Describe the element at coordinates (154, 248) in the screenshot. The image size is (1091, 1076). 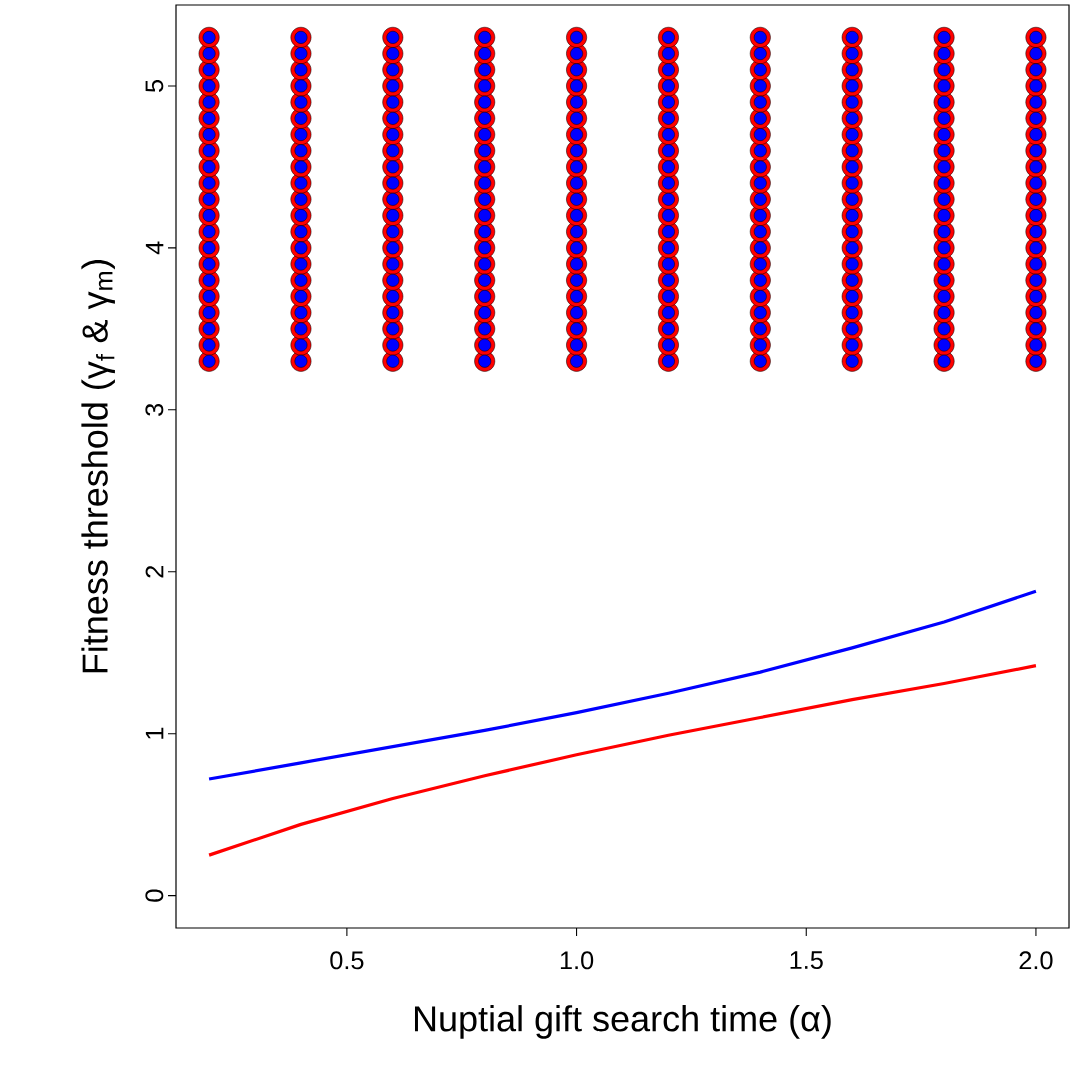
I see `y-tick-label: 4` at that location.